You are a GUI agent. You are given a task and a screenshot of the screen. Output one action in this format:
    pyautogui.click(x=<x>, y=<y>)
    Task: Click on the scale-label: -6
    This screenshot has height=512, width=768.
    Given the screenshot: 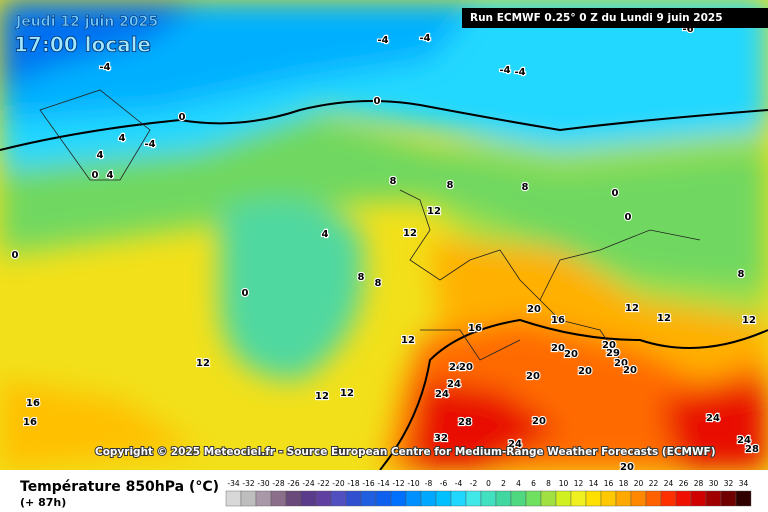 What is the action you would take?
    pyautogui.click(x=444, y=483)
    